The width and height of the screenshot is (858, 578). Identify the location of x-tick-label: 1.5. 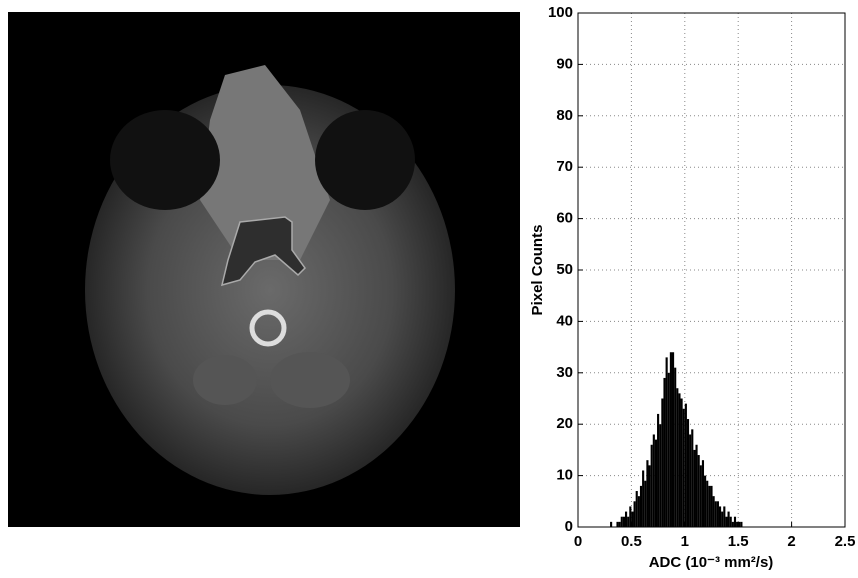
(738, 541).